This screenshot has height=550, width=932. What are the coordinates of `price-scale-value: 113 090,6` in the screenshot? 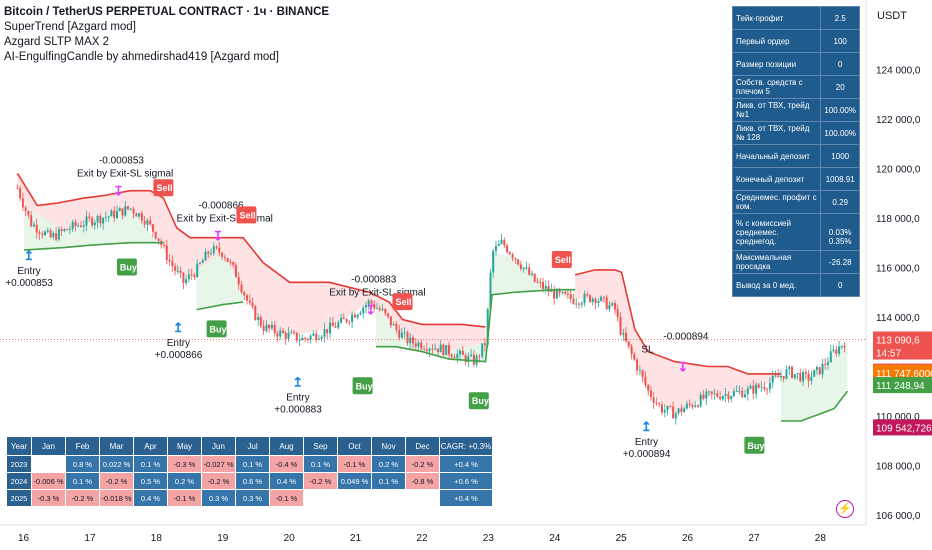 It's located at (898, 341).